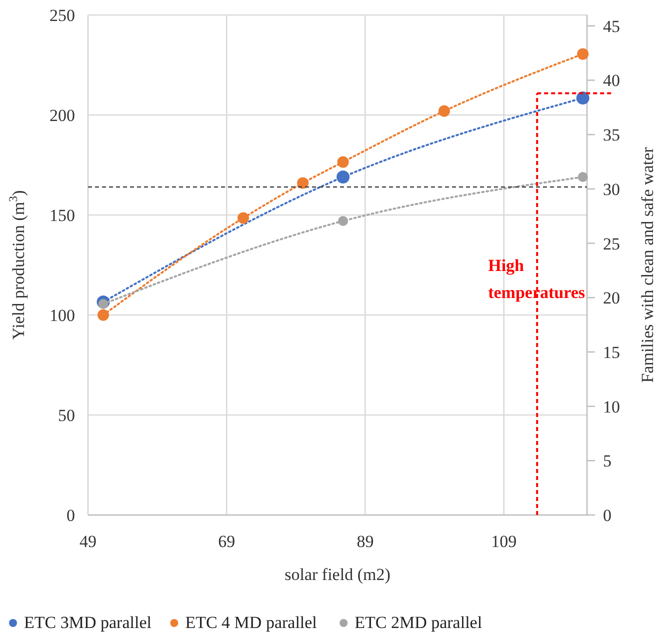  I want to click on legend-label: ETC 4 MD parallel, so click(251, 622).